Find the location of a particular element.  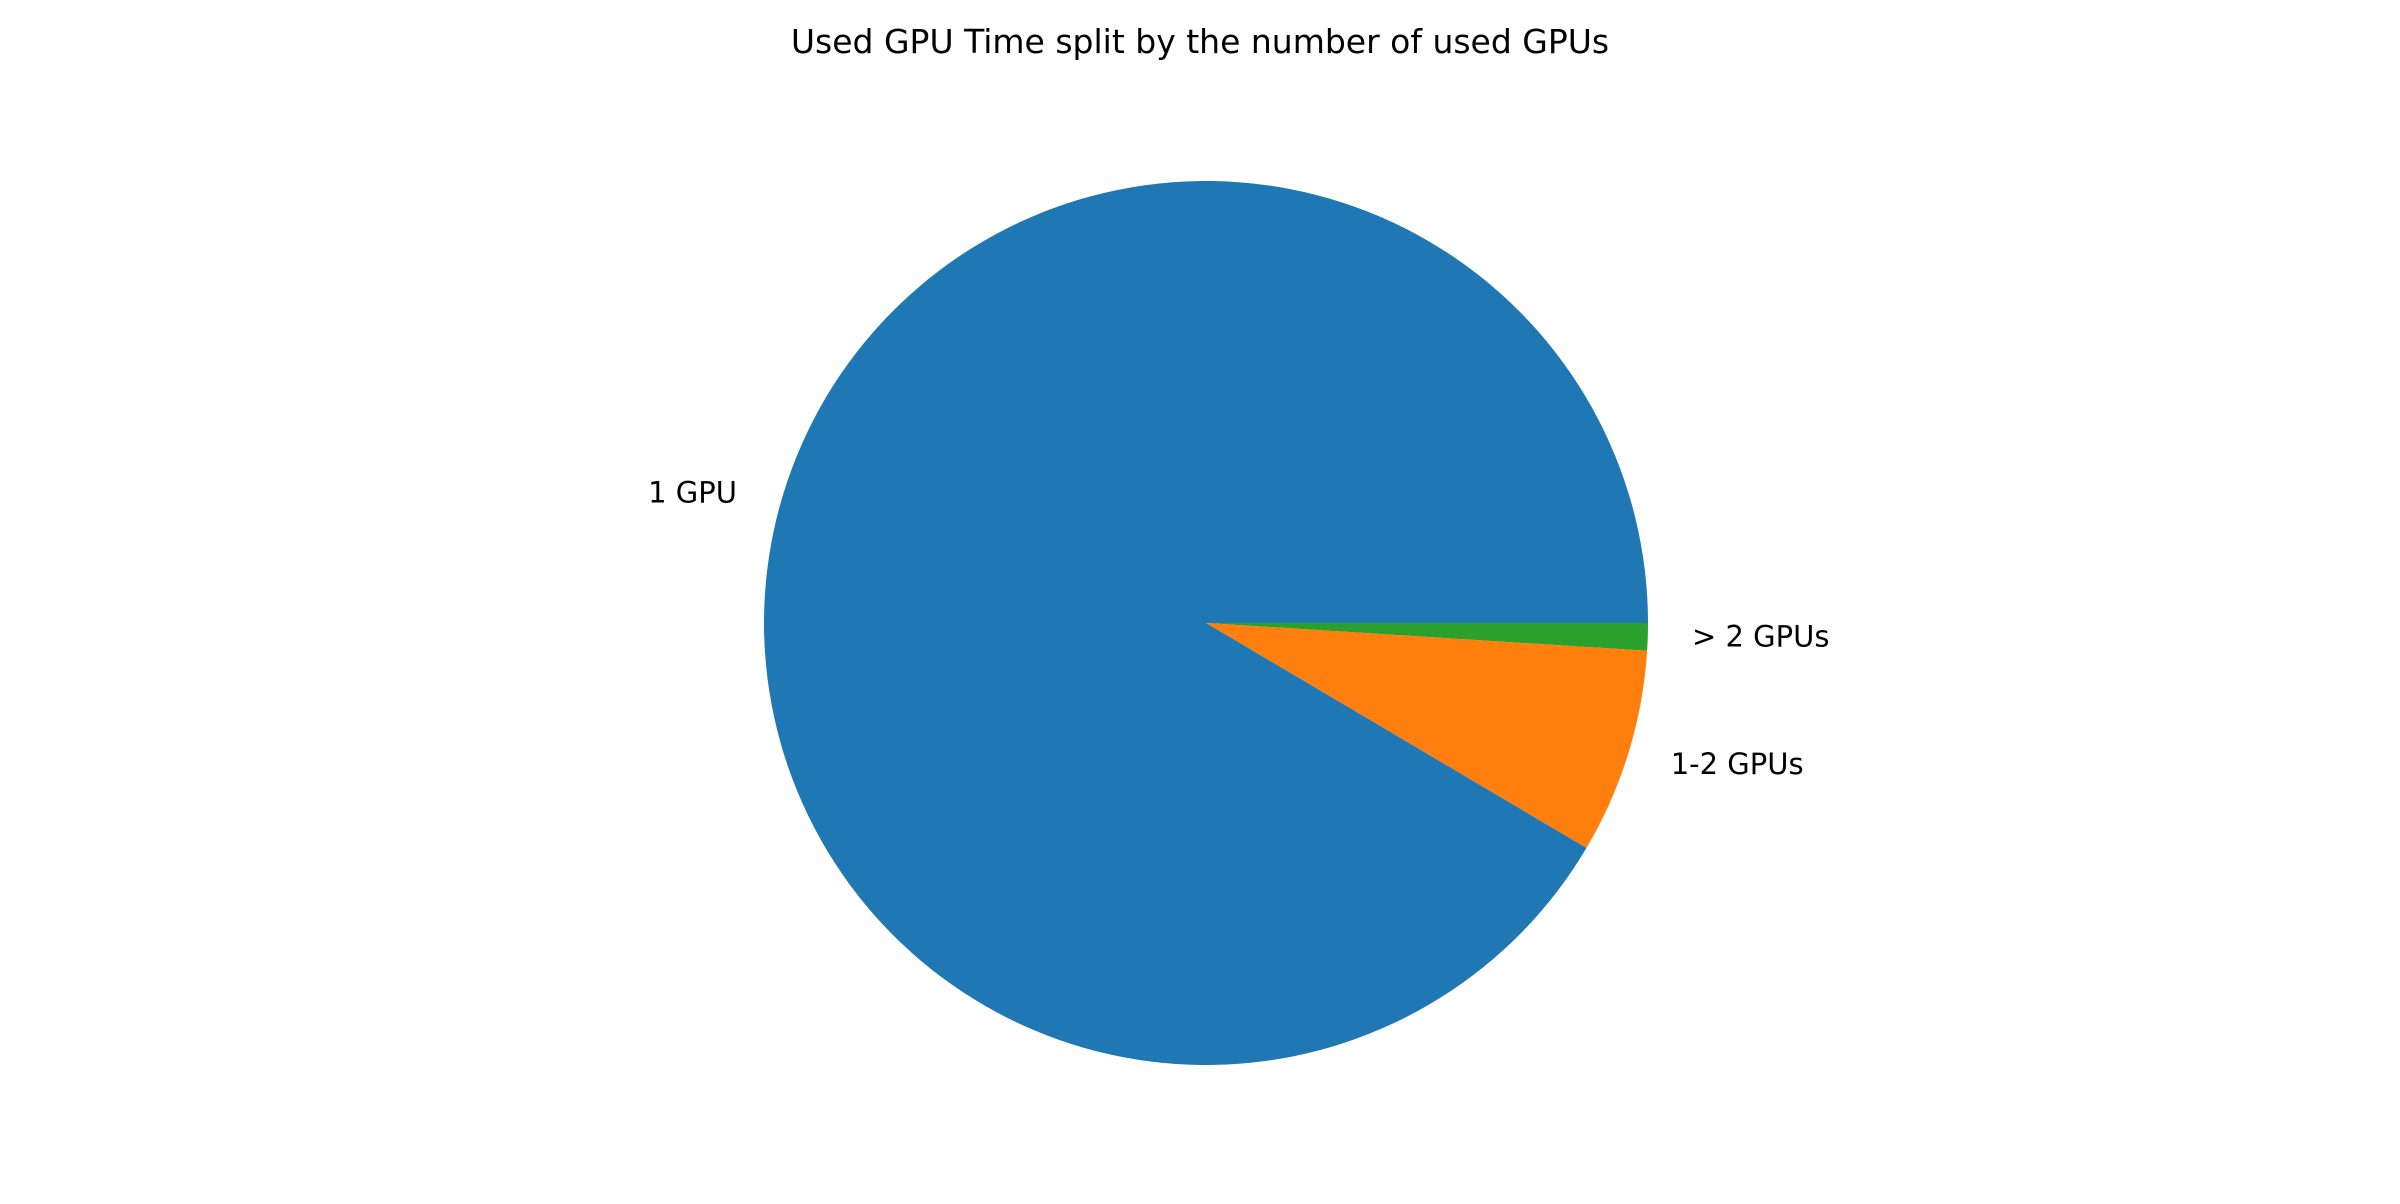

slice-label-1-2-gpus: 1-2 GPUs is located at coordinates (1737, 764).